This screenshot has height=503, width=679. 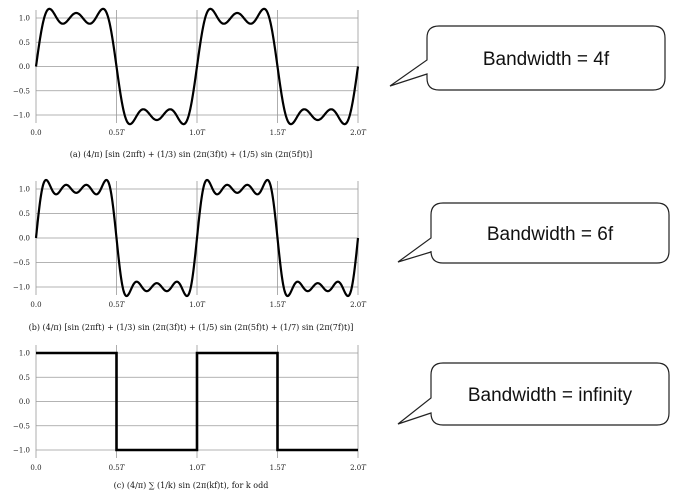 I want to click on bandwidth-callout: Bandwidth = 6f, so click(x=533, y=233).